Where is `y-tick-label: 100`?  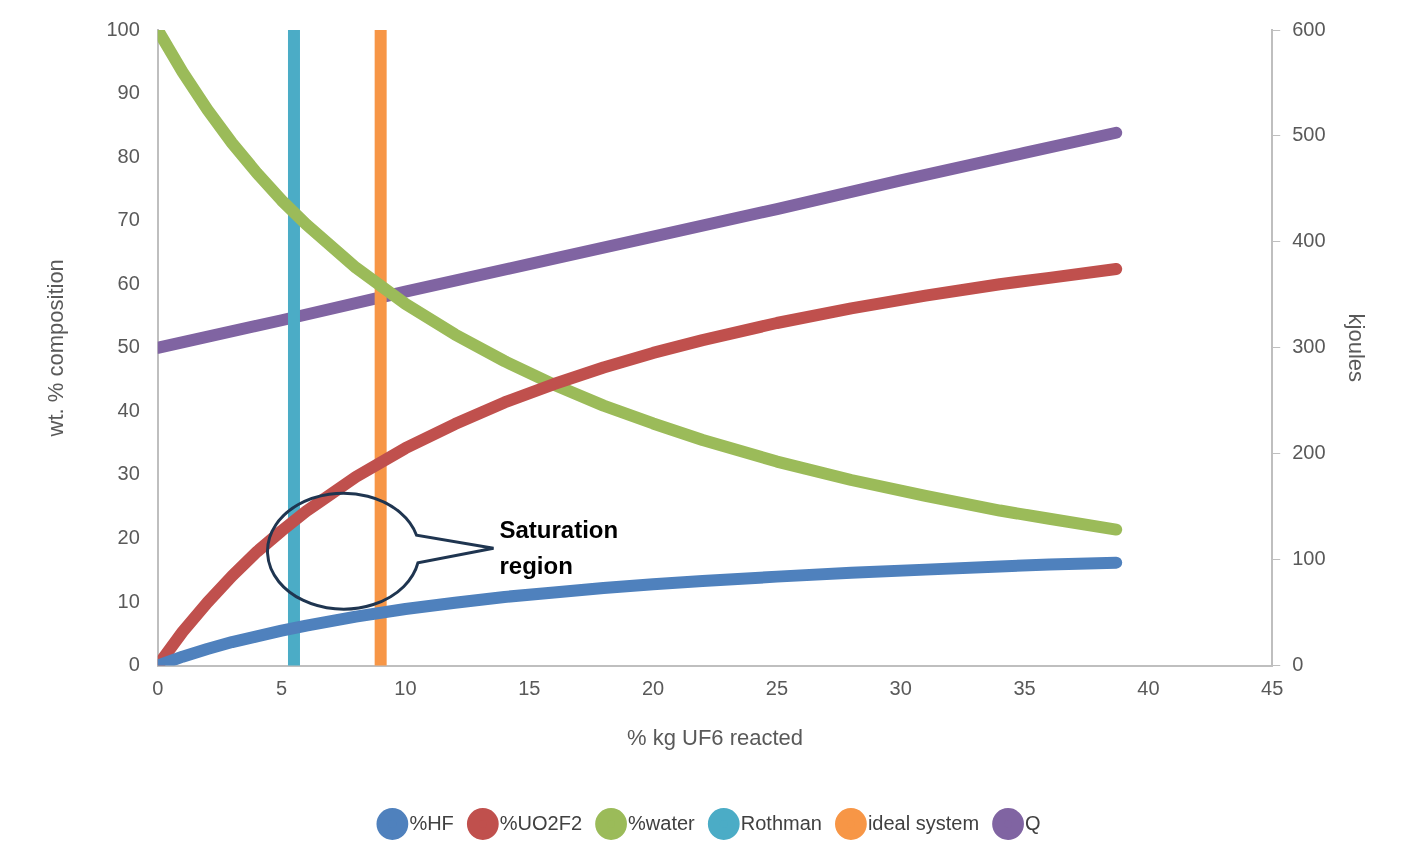
y-tick-label: 100 is located at coordinates (123, 28).